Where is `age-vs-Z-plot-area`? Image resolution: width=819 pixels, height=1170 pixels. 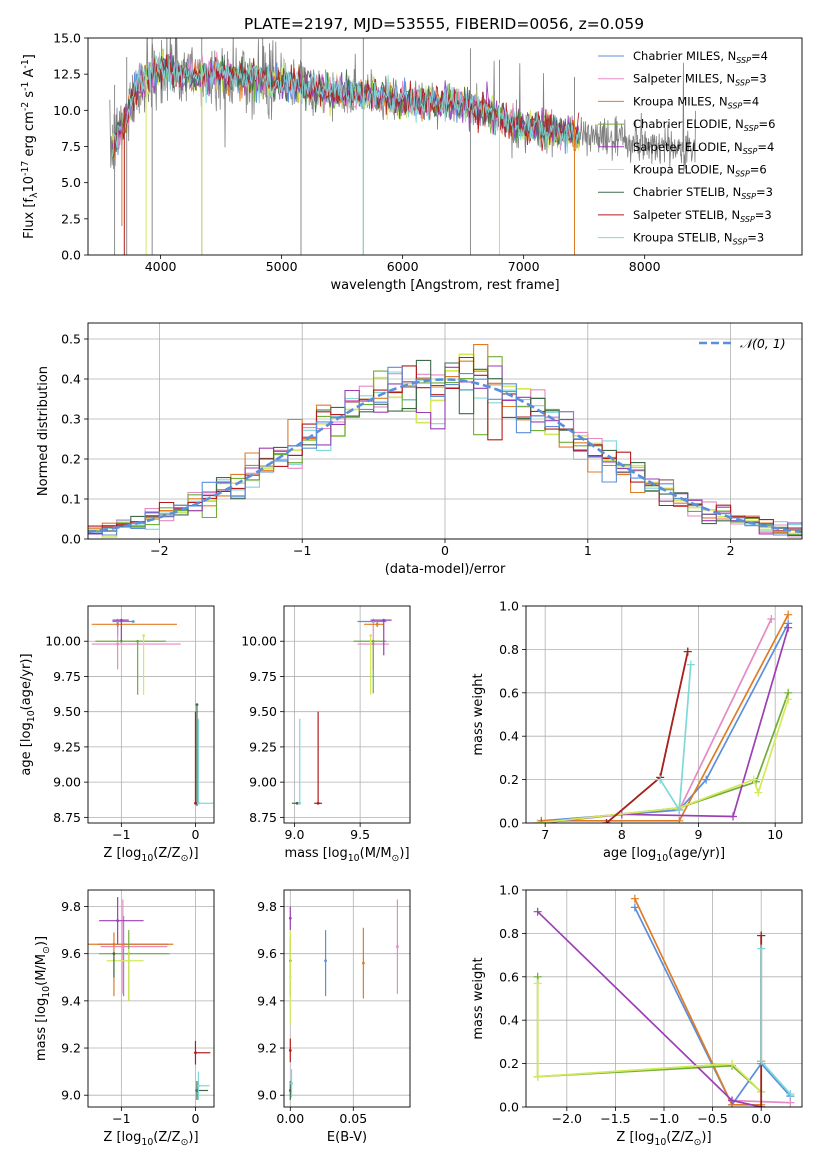
age-vs-Z-plot-area is located at coordinates (152, 712).